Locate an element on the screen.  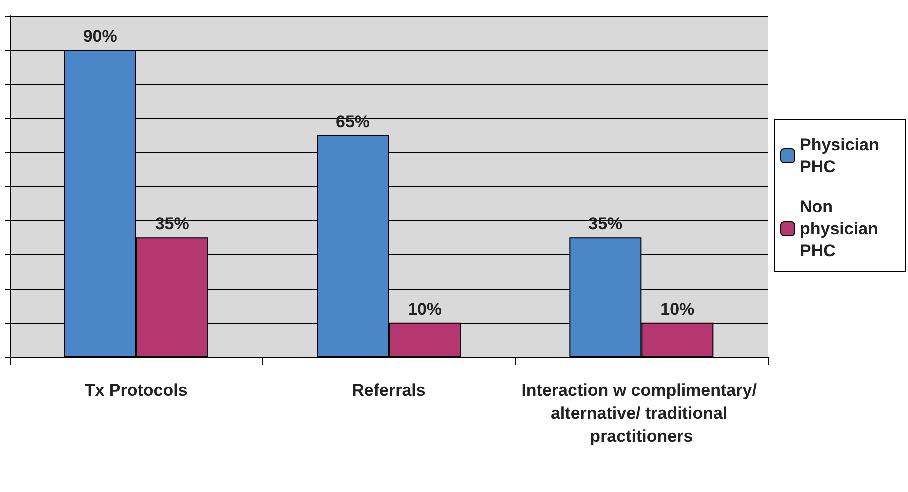
legend-label: Physician PHC is located at coordinates (842, 156).